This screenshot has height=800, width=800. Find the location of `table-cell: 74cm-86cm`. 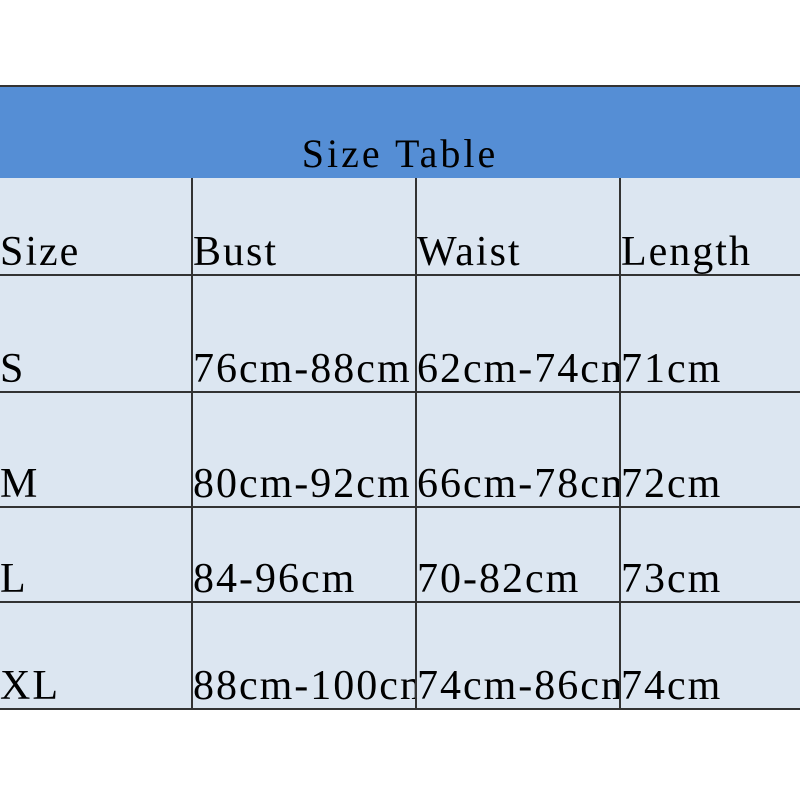

table-cell: 74cm-86cm is located at coordinates (519, 656).